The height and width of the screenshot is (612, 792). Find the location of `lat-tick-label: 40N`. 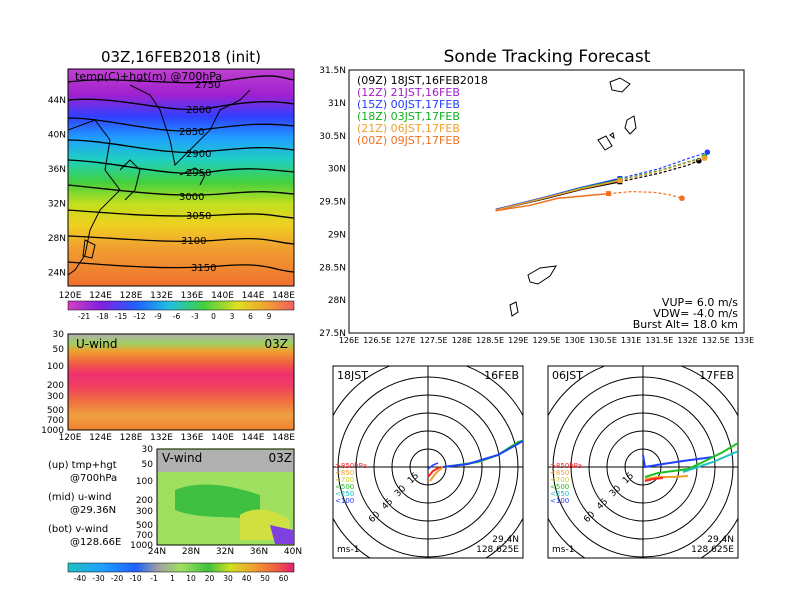

lat-tick-label: 40N is located at coordinates (57, 136).